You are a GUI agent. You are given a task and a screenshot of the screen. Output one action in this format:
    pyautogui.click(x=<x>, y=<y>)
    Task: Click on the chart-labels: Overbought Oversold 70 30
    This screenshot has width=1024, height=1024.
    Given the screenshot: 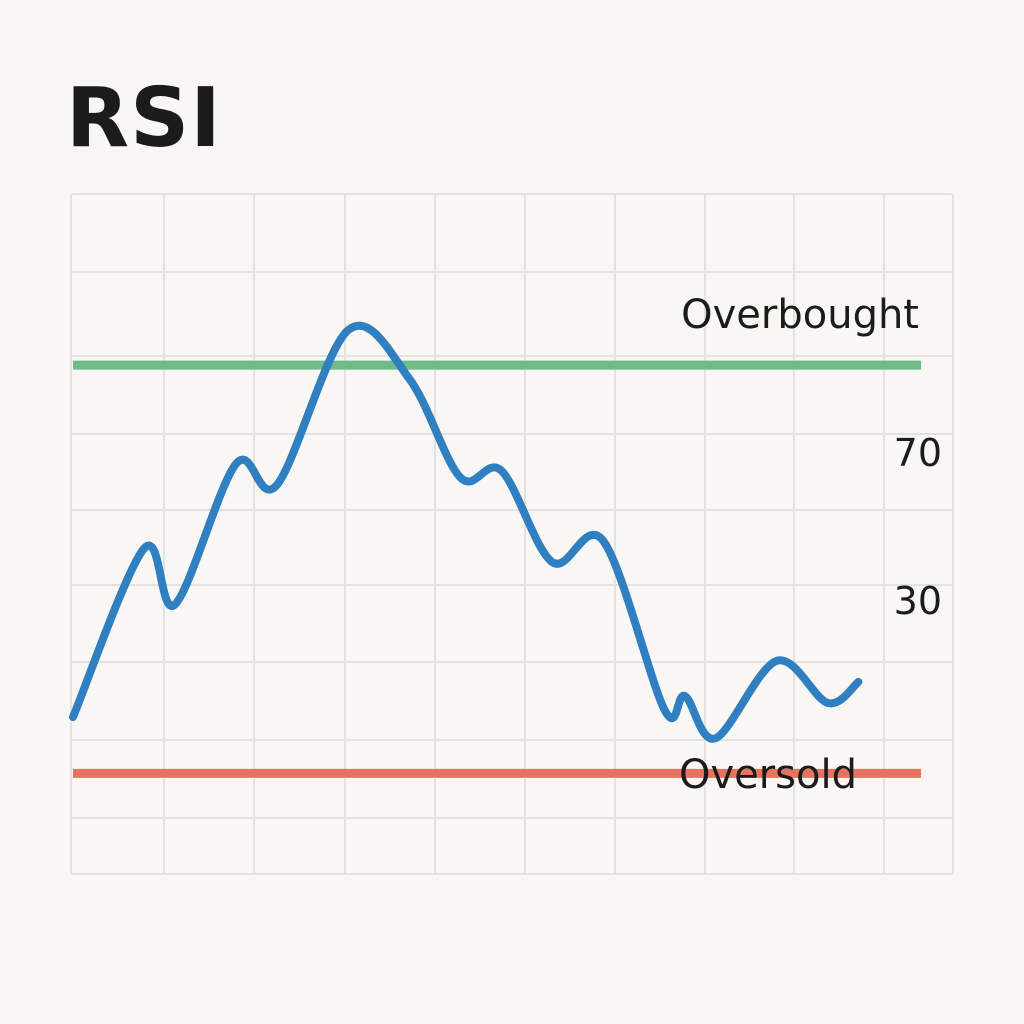 What is the action you would take?
    pyautogui.click(x=810, y=545)
    